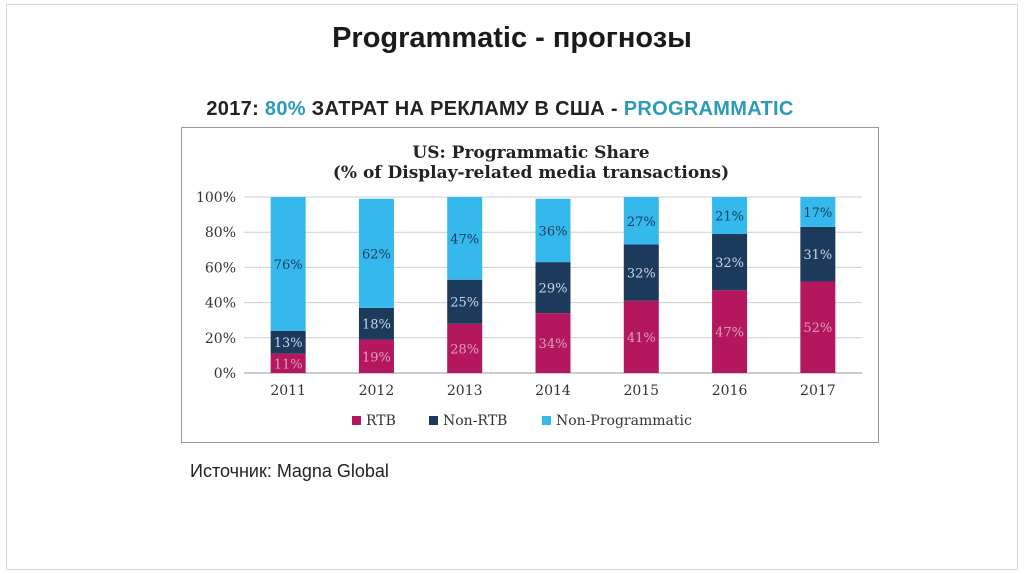  I want to click on bar-rtb-2013, so click(465, 348).